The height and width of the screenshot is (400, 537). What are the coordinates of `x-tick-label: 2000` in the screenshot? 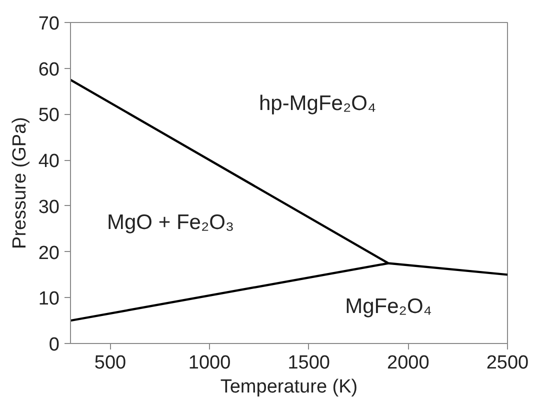 It's located at (408, 363).